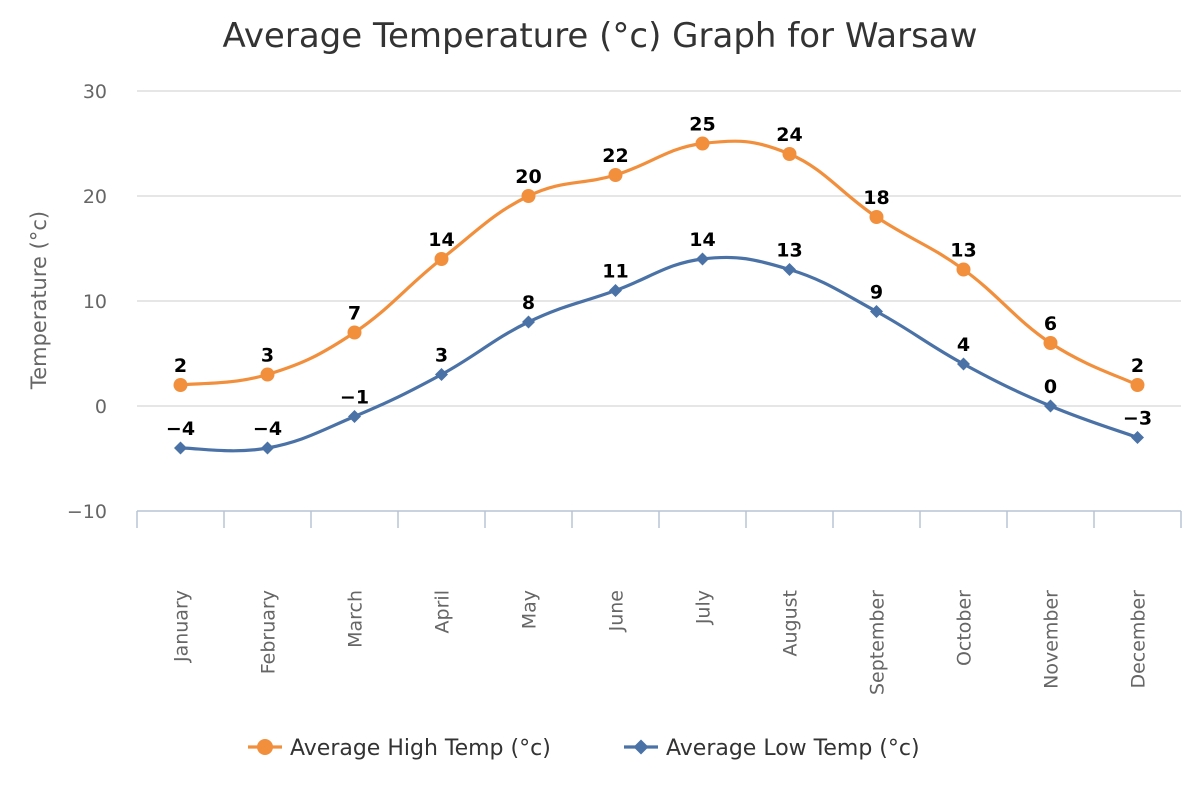  I want to click on data-label: 0, so click(1050, 387).